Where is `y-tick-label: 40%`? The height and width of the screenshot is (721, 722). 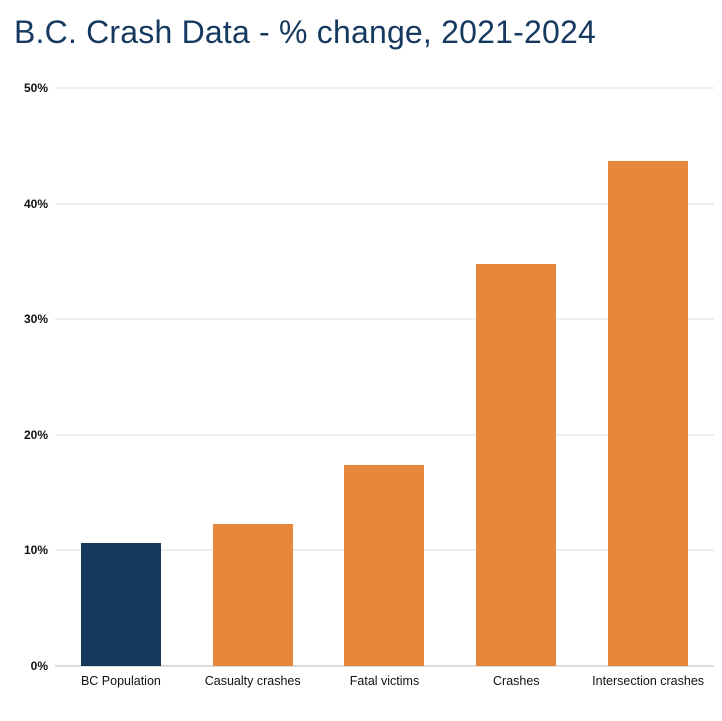 y-tick-label: 40% is located at coordinates (35, 203).